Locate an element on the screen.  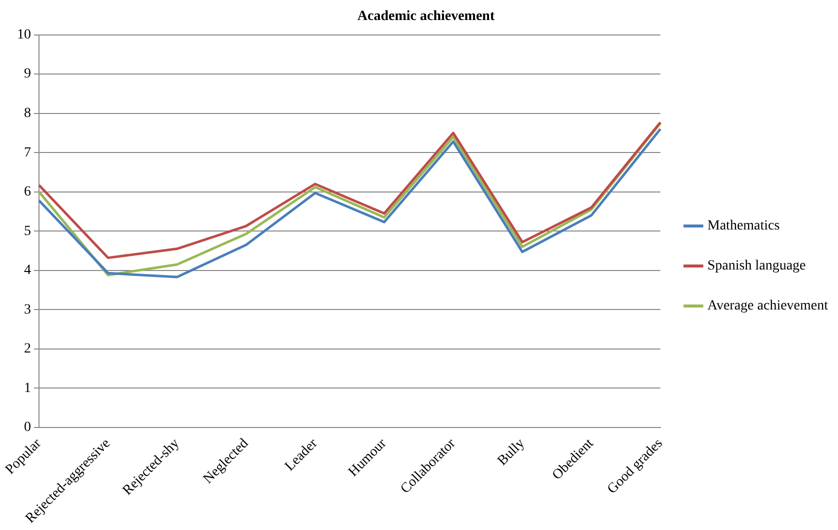
y-tick-label: 7 is located at coordinates (27, 152).